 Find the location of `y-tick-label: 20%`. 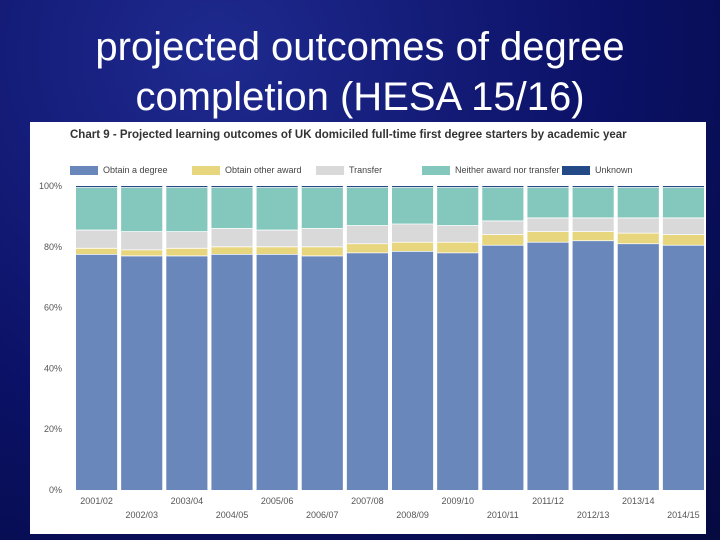

y-tick-label: 20% is located at coordinates (53, 429).